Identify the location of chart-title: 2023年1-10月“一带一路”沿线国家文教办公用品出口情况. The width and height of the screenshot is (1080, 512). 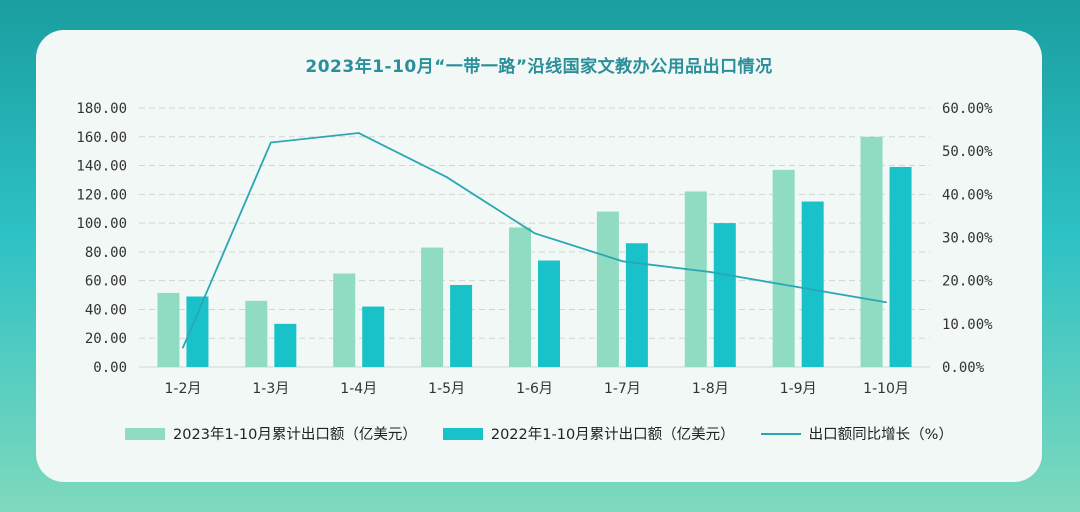
(539, 67).